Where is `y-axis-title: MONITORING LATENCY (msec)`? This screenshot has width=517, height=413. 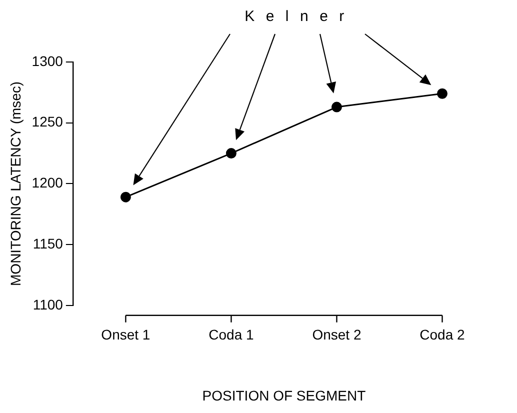
y-axis-title: MONITORING LATENCY (msec) is located at coordinates (15, 183).